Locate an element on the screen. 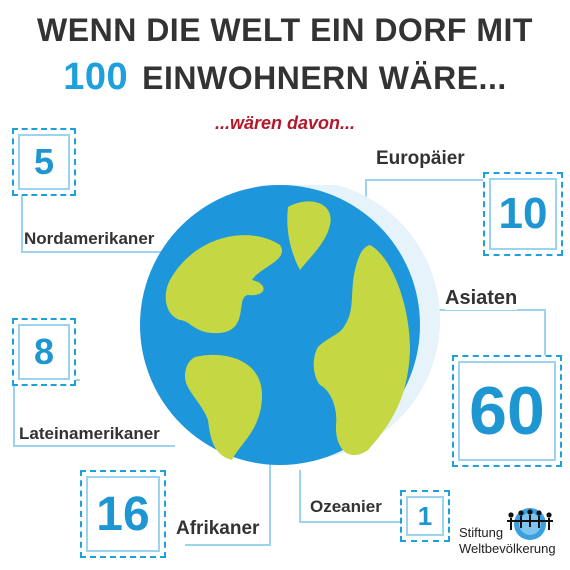  label-nordamerikaner: Nordamerikaner is located at coordinates (89, 239).